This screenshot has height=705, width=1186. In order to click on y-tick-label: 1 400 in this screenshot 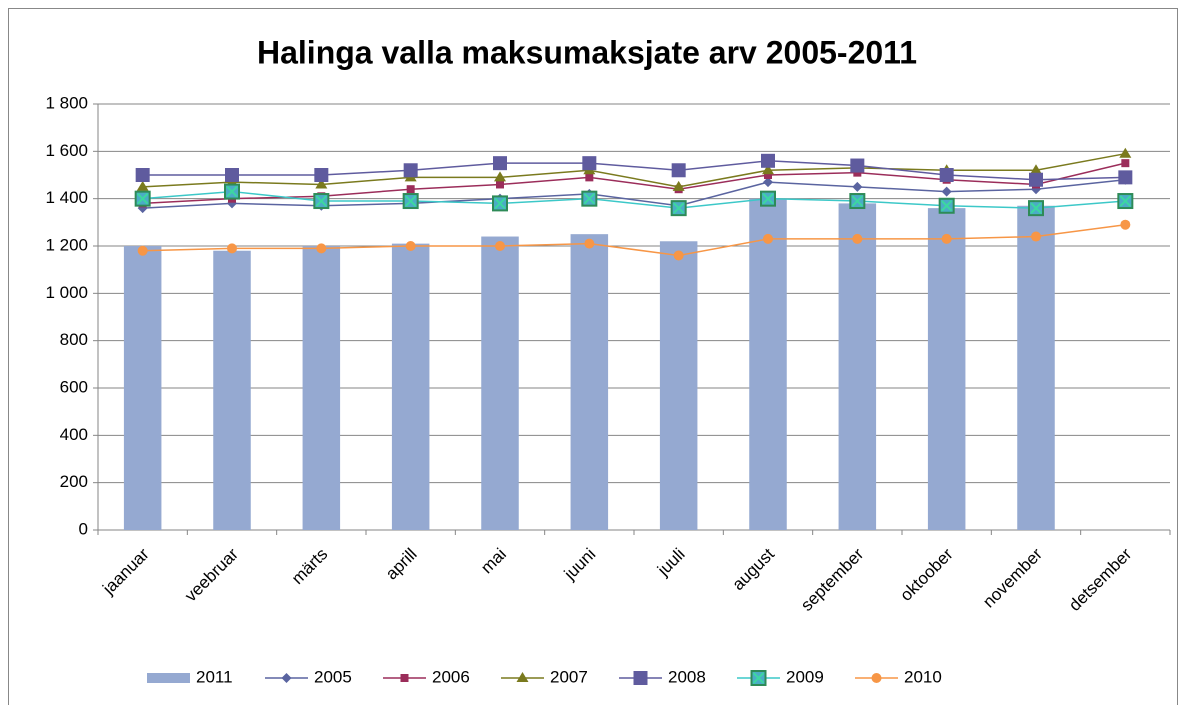, I will do `click(66, 197)`.